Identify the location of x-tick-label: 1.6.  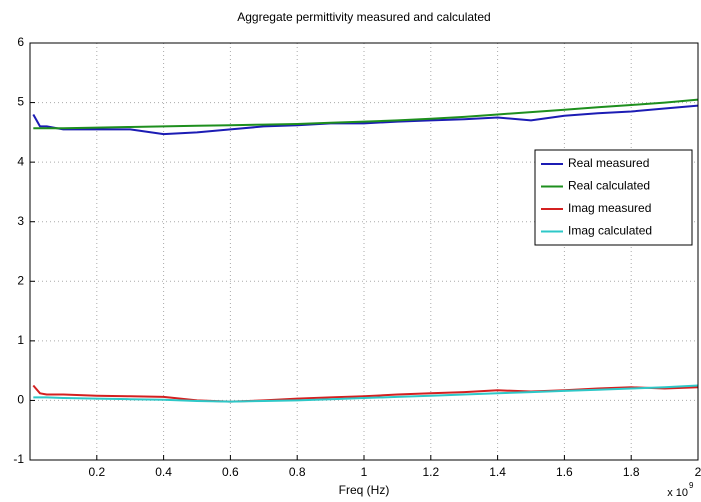
(564, 472).